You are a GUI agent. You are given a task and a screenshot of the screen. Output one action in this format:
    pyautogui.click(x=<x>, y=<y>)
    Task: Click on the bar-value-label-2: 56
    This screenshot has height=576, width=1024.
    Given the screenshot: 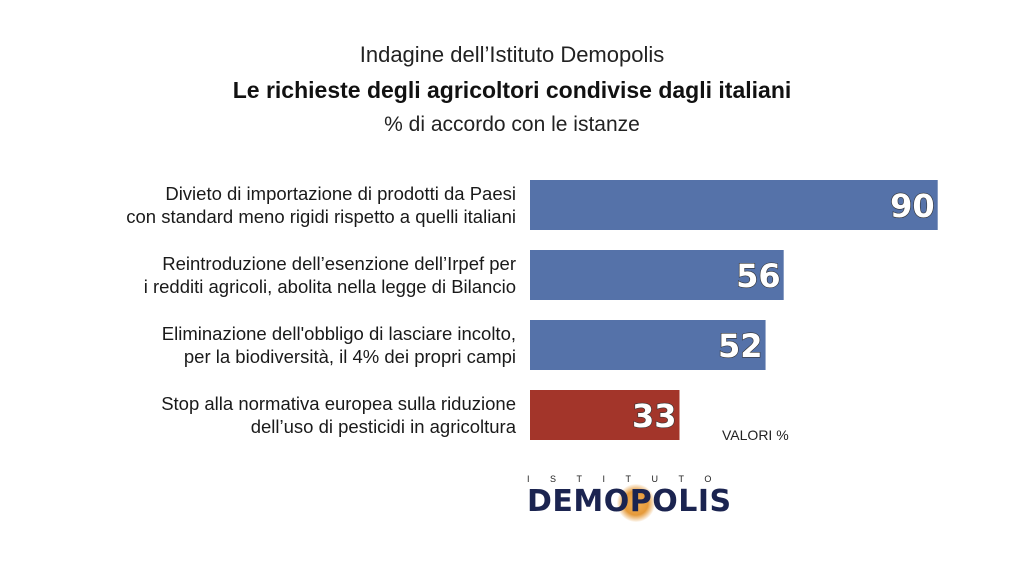 What is the action you would take?
    pyautogui.click(x=758, y=276)
    